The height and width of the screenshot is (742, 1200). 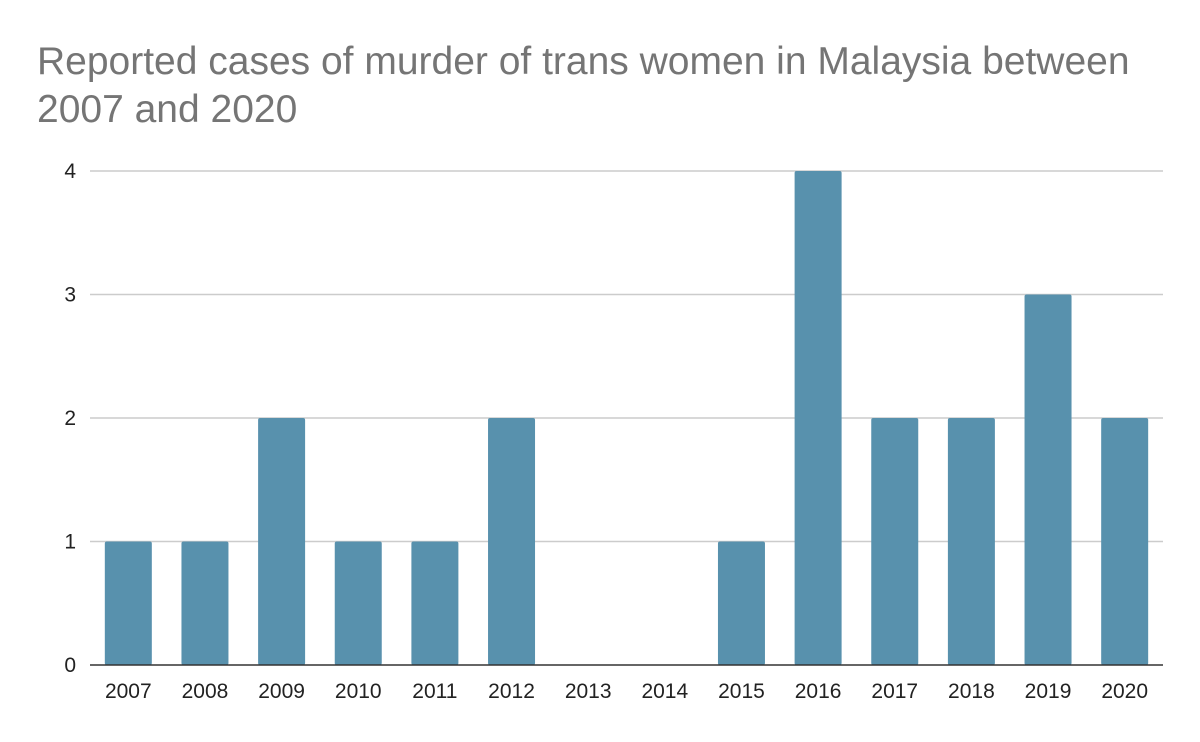 What do you see at coordinates (511, 691) in the screenshot?
I see `x-tick-label: 2012` at bounding box center [511, 691].